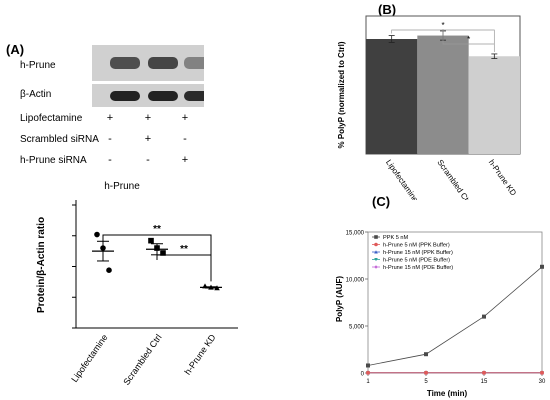  What do you see at coordinates (148, 76) in the screenshot?
I see `western-blot` at bounding box center [148, 76].